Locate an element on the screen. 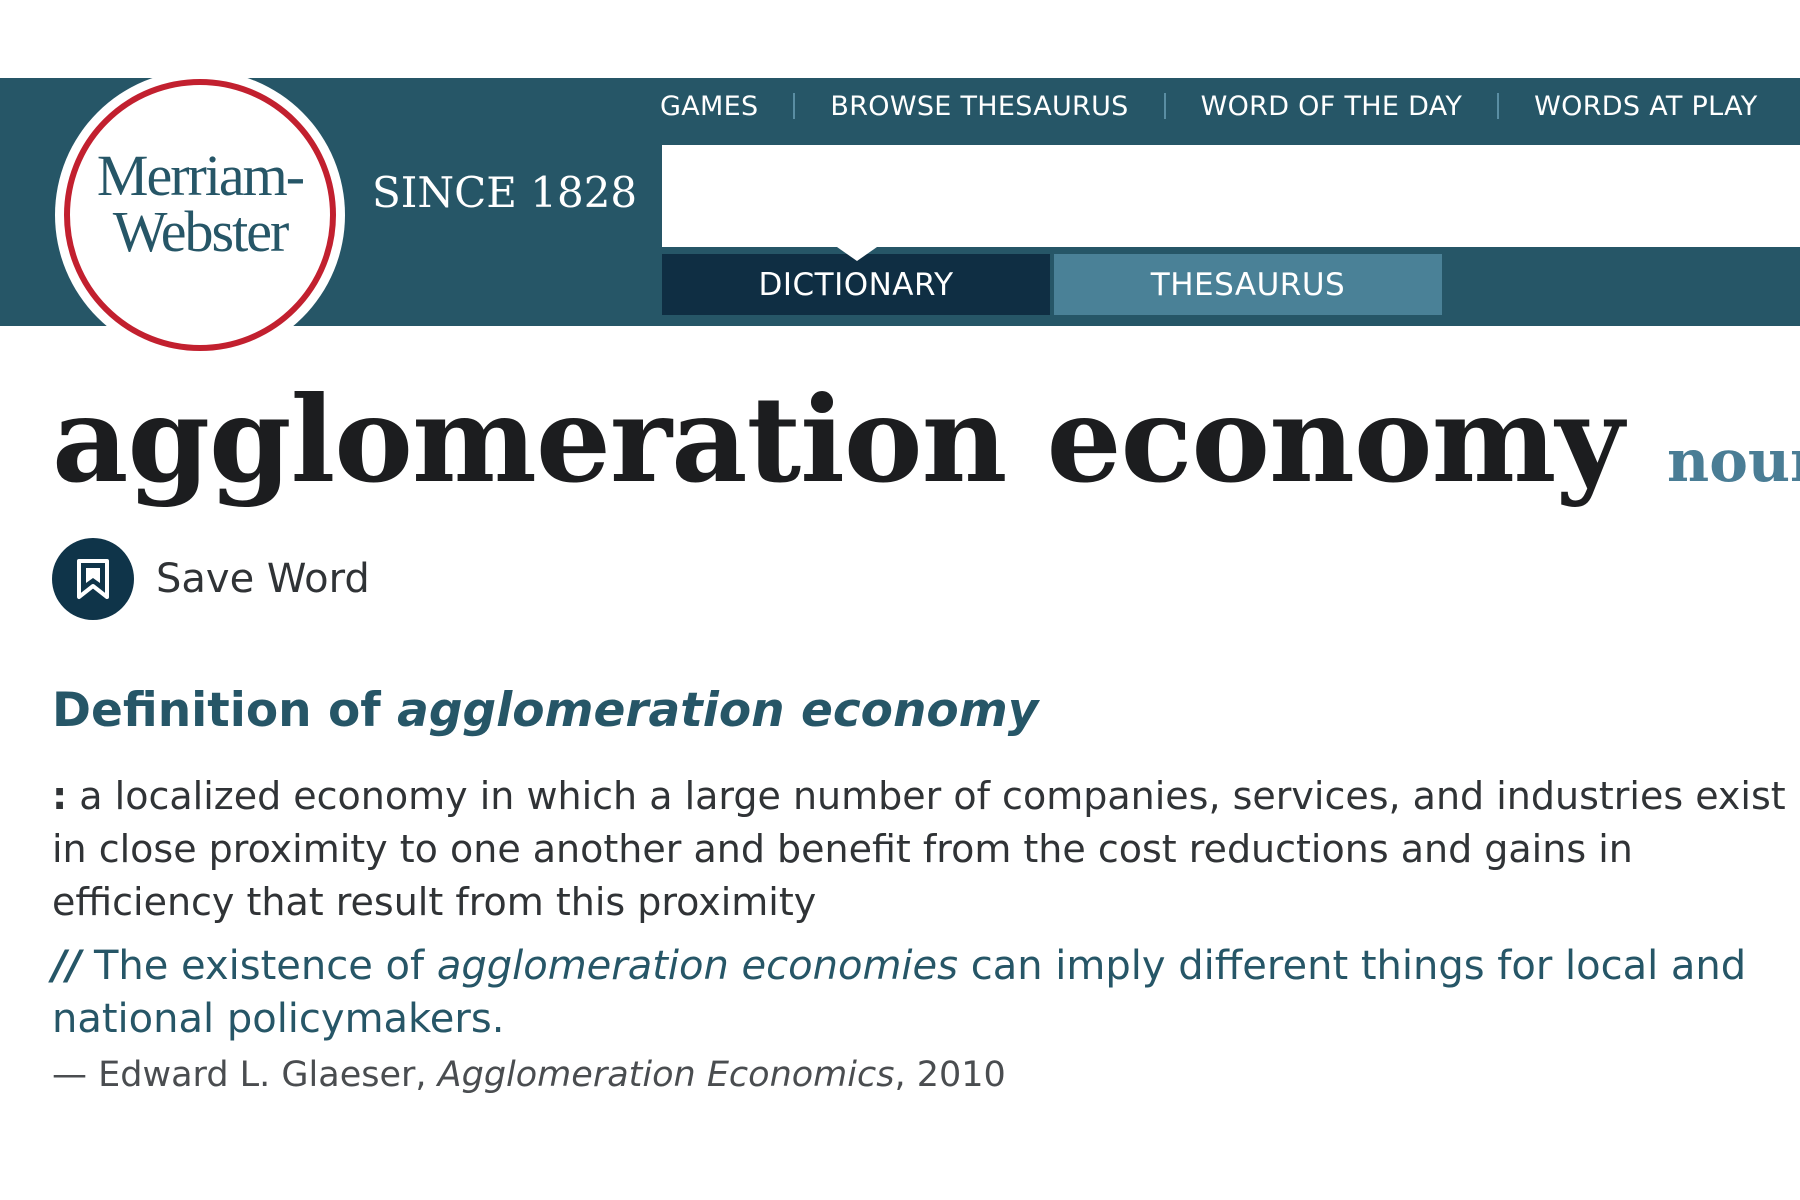  headword: agglomeration economy is located at coordinates (838, 439).